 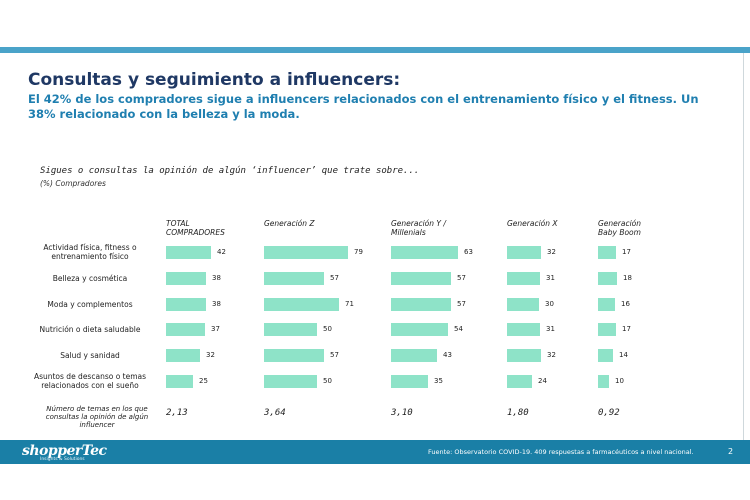 What do you see at coordinates (90, 278) in the screenshot?
I see `category-label: Belleza y cosmética` at bounding box center [90, 278].